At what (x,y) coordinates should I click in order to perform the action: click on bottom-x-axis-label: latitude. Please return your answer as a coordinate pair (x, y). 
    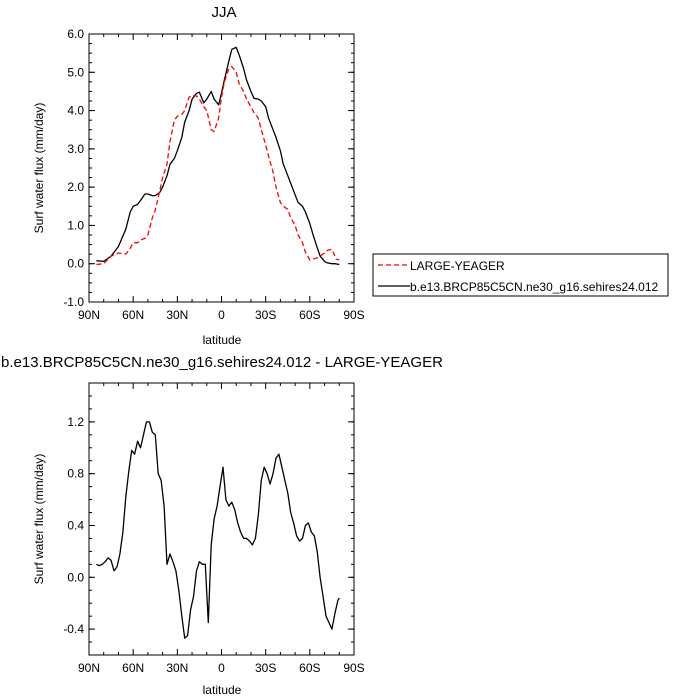
    Looking at the image, I should click on (222, 690).